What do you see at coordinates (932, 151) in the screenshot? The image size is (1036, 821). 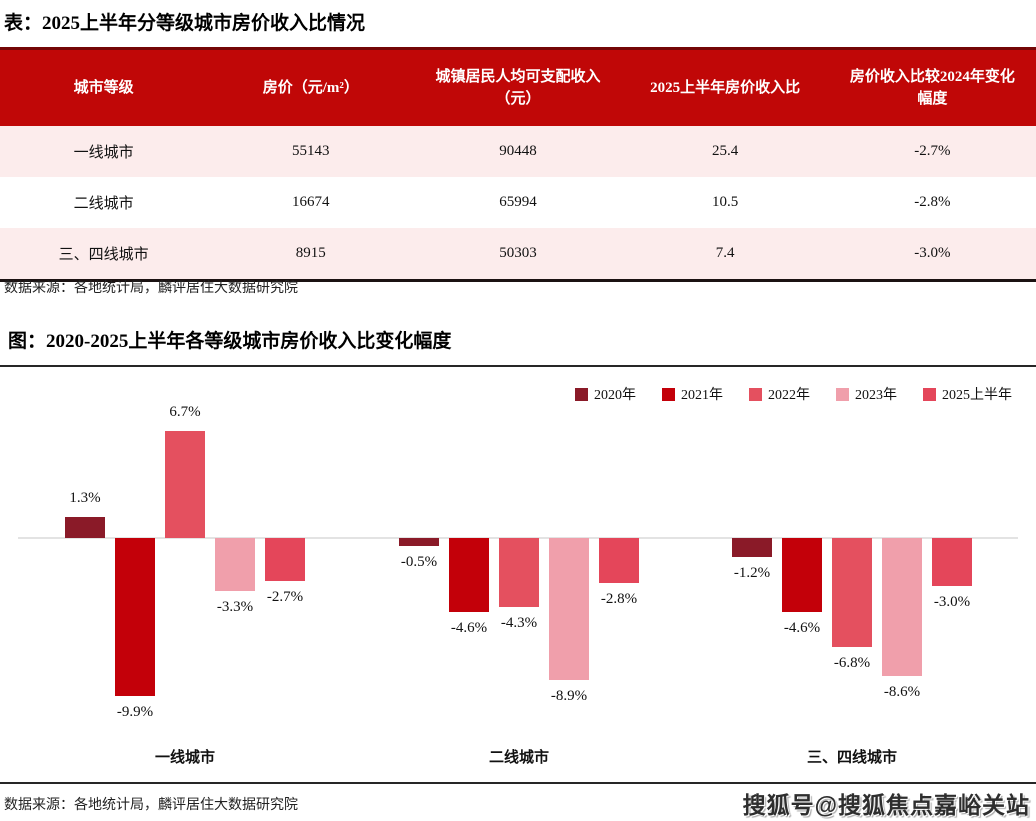 I see `table-cell: -2.7%` at bounding box center [932, 151].